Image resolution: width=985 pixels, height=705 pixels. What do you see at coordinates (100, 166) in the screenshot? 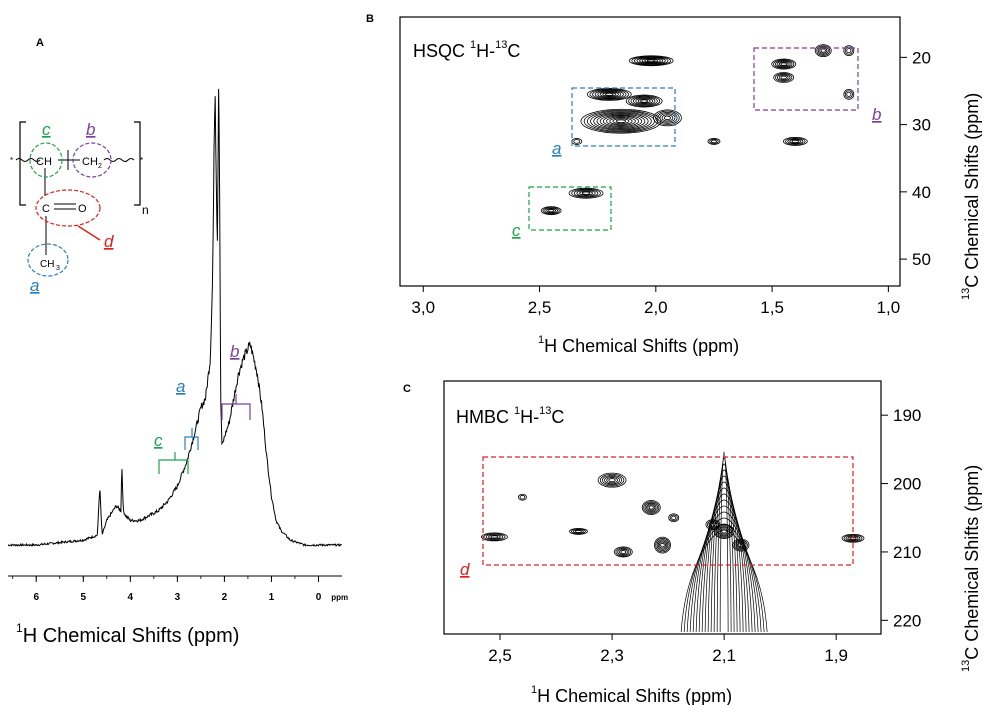
I see `svg-text: 2` at bounding box center [100, 166].